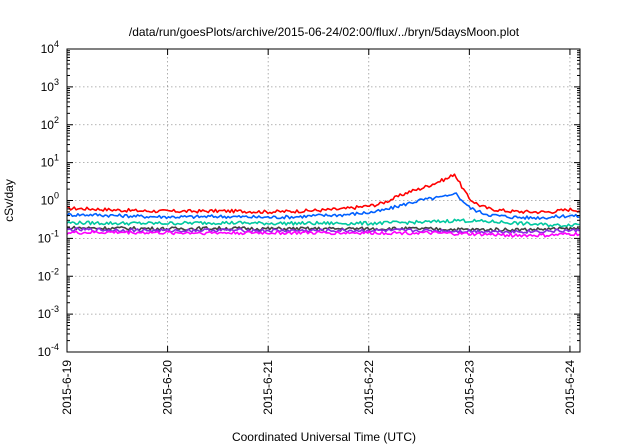 The width and height of the screenshot is (640, 448). I want to click on x-tick-label: 2015-6-24, so click(570, 387).